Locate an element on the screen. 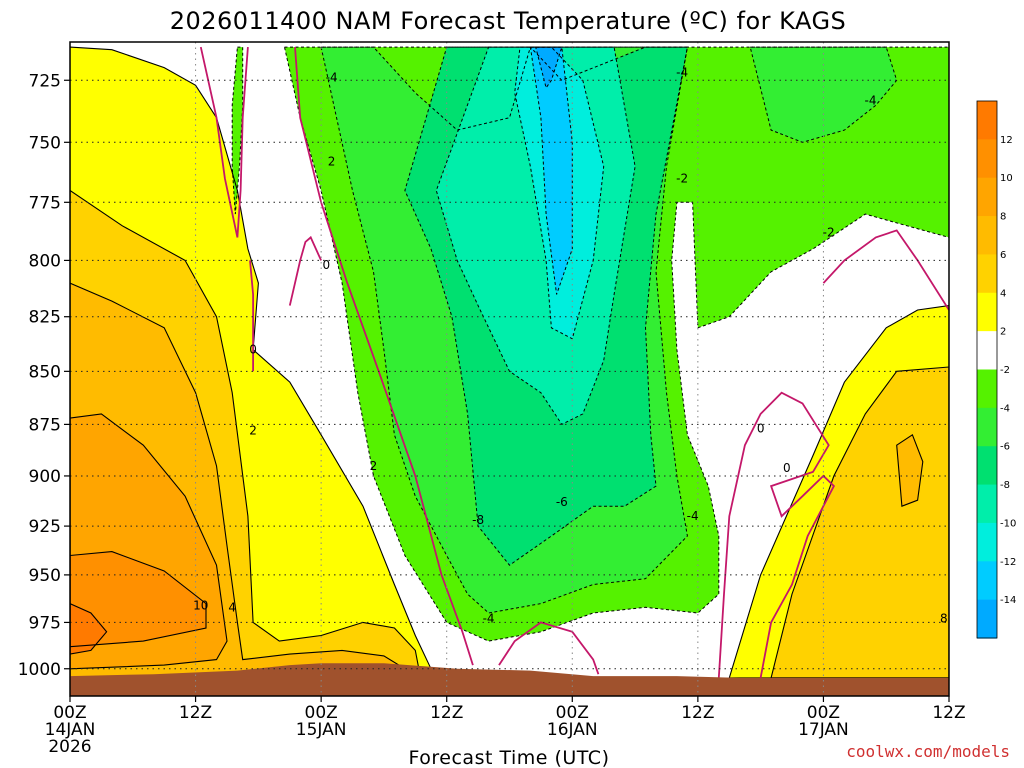 This screenshot has height=768, width=1024. colorbar-label: -2 is located at coordinates (1005, 370).